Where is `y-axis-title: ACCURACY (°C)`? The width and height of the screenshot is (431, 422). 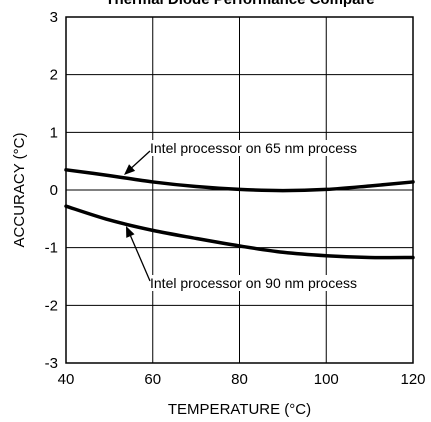 y-axis-title: ACCURACY (°C) is located at coordinates (19, 190).